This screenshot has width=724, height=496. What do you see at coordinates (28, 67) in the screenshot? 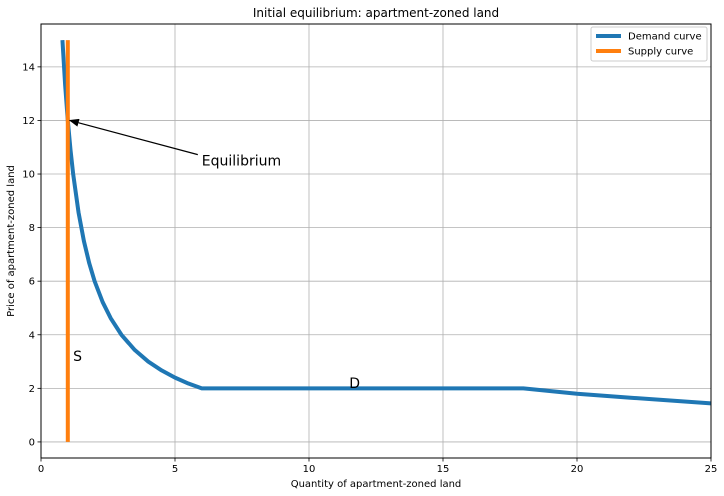
I see `y-tick-label: 14` at bounding box center [28, 67].